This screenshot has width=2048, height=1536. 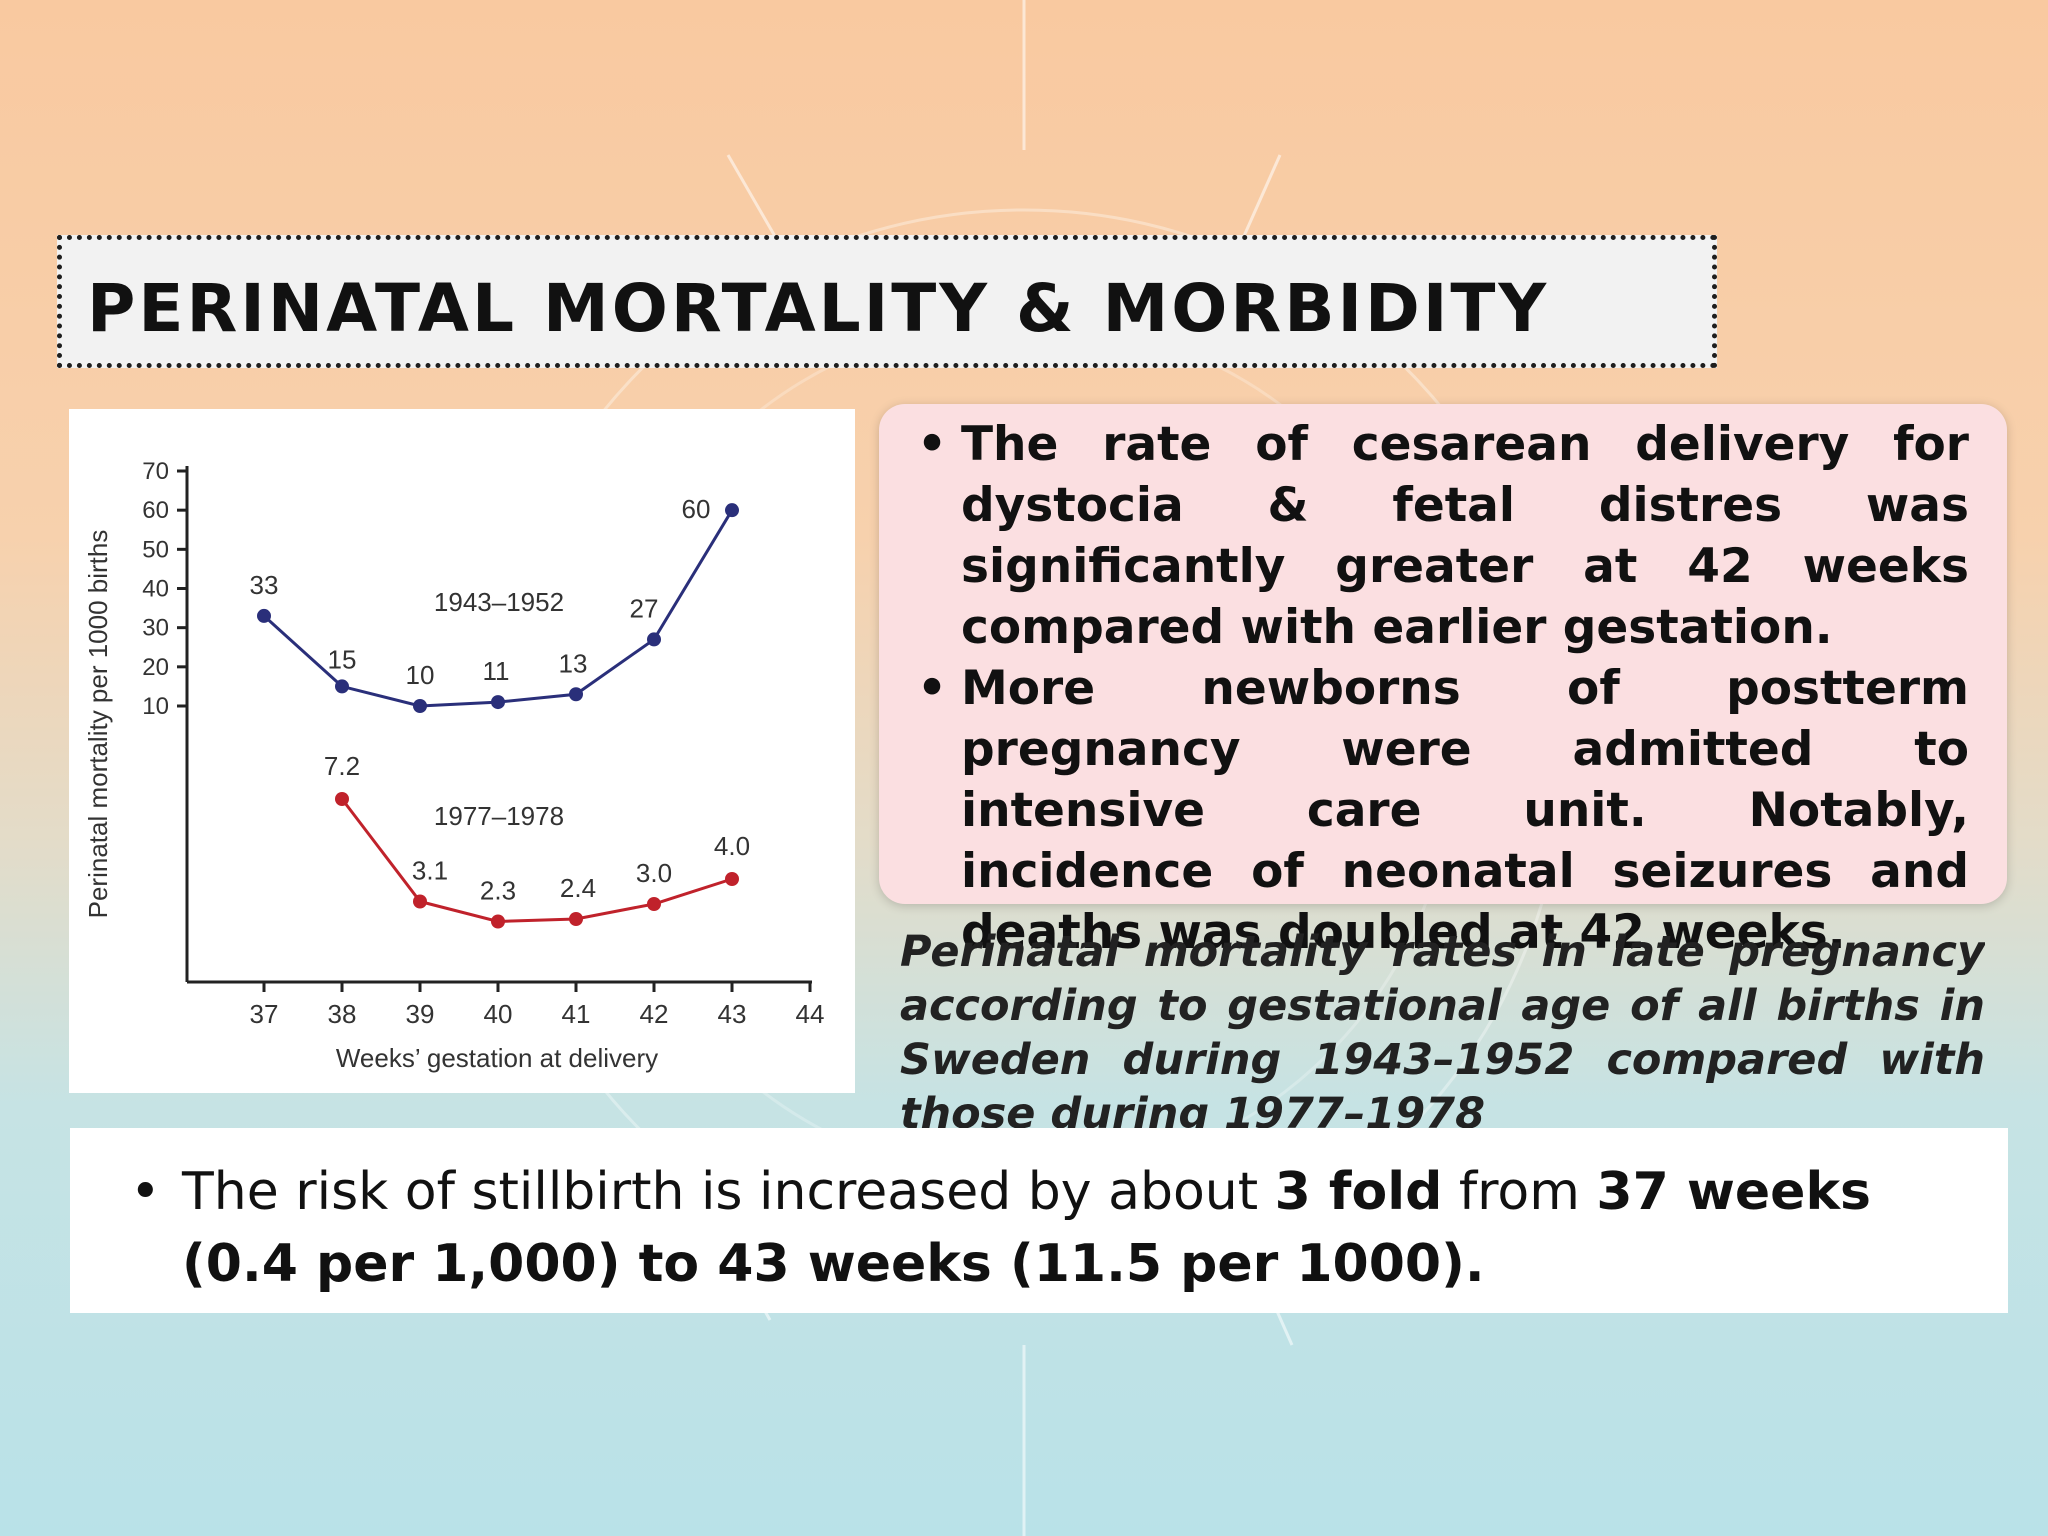 What do you see at coordinates (155, 589) in the screenshot?
I see `y-tick-label: 40` at bounding box center [155, 589].